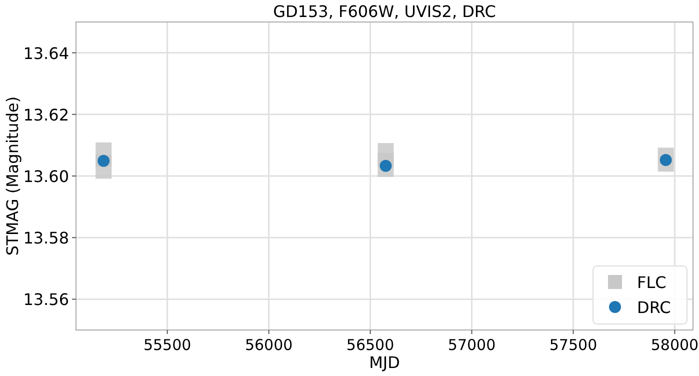 Image resolution: width=699 pixels, height=376 pixels. What do you see at coordinates (268, 345) in the screenshot?
I see `x-tick-label: 56000` at bounding box center [268, 345].